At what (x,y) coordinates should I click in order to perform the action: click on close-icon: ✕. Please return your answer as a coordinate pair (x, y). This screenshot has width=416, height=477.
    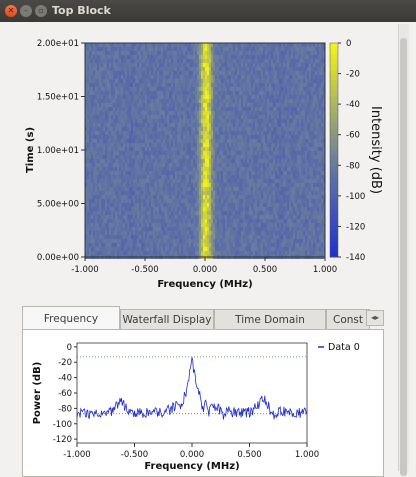
    Looking at the image, I should click on (11, 11).